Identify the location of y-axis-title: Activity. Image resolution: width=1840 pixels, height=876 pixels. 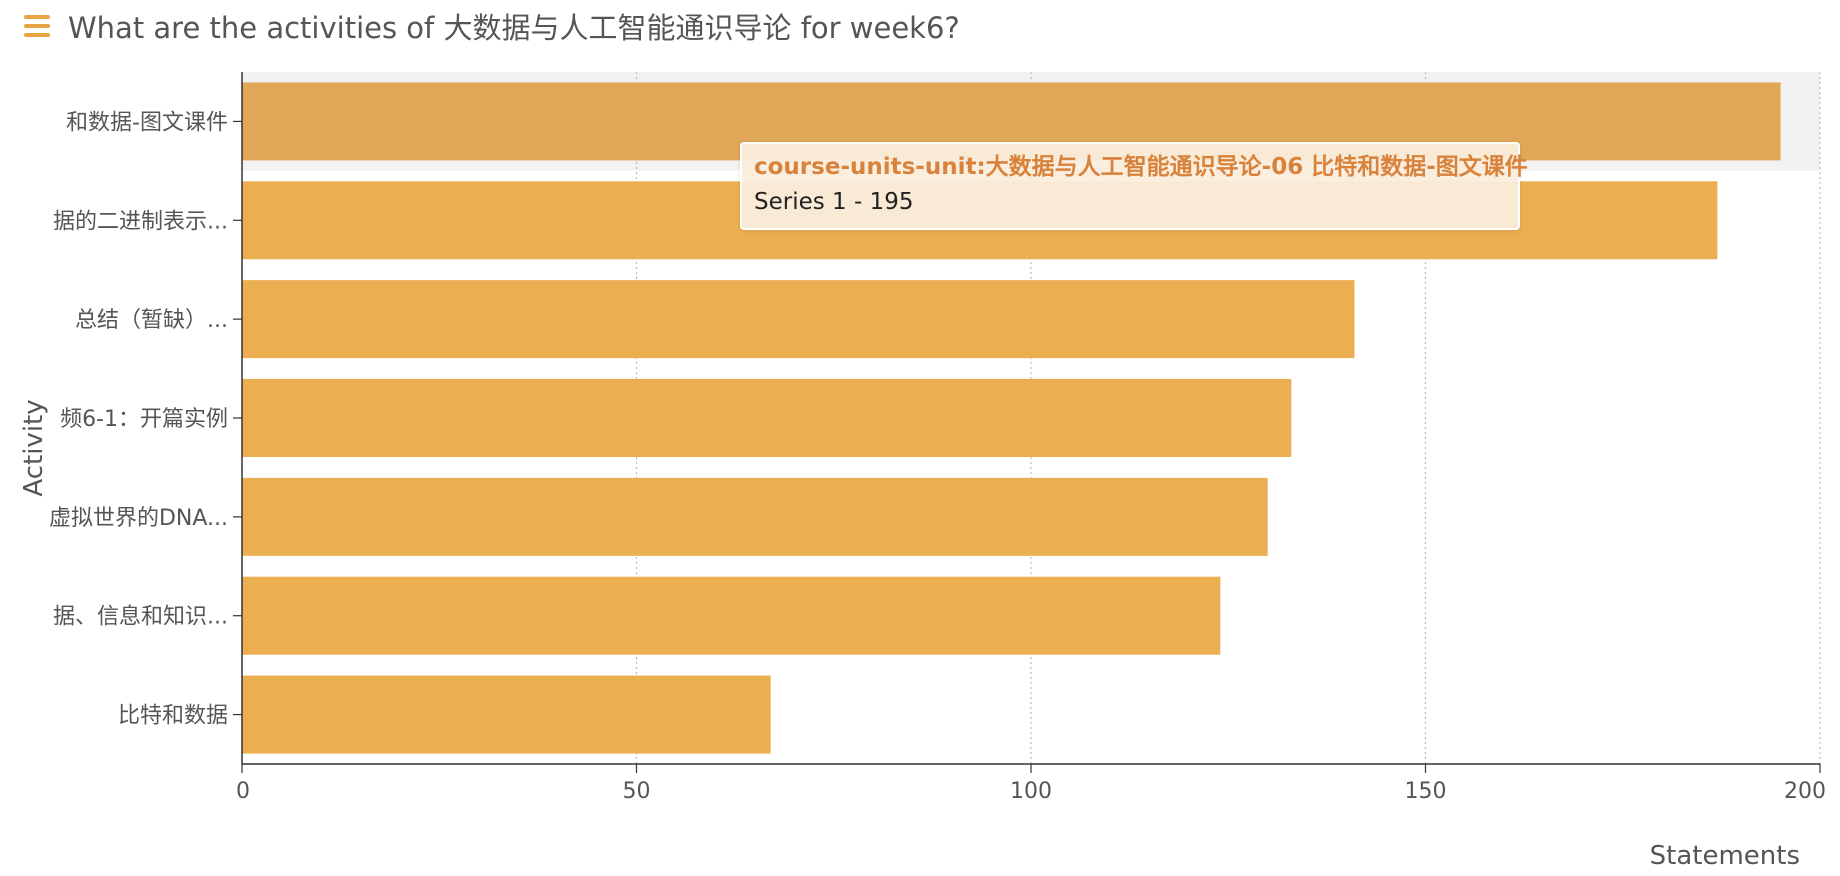
(34, 447).